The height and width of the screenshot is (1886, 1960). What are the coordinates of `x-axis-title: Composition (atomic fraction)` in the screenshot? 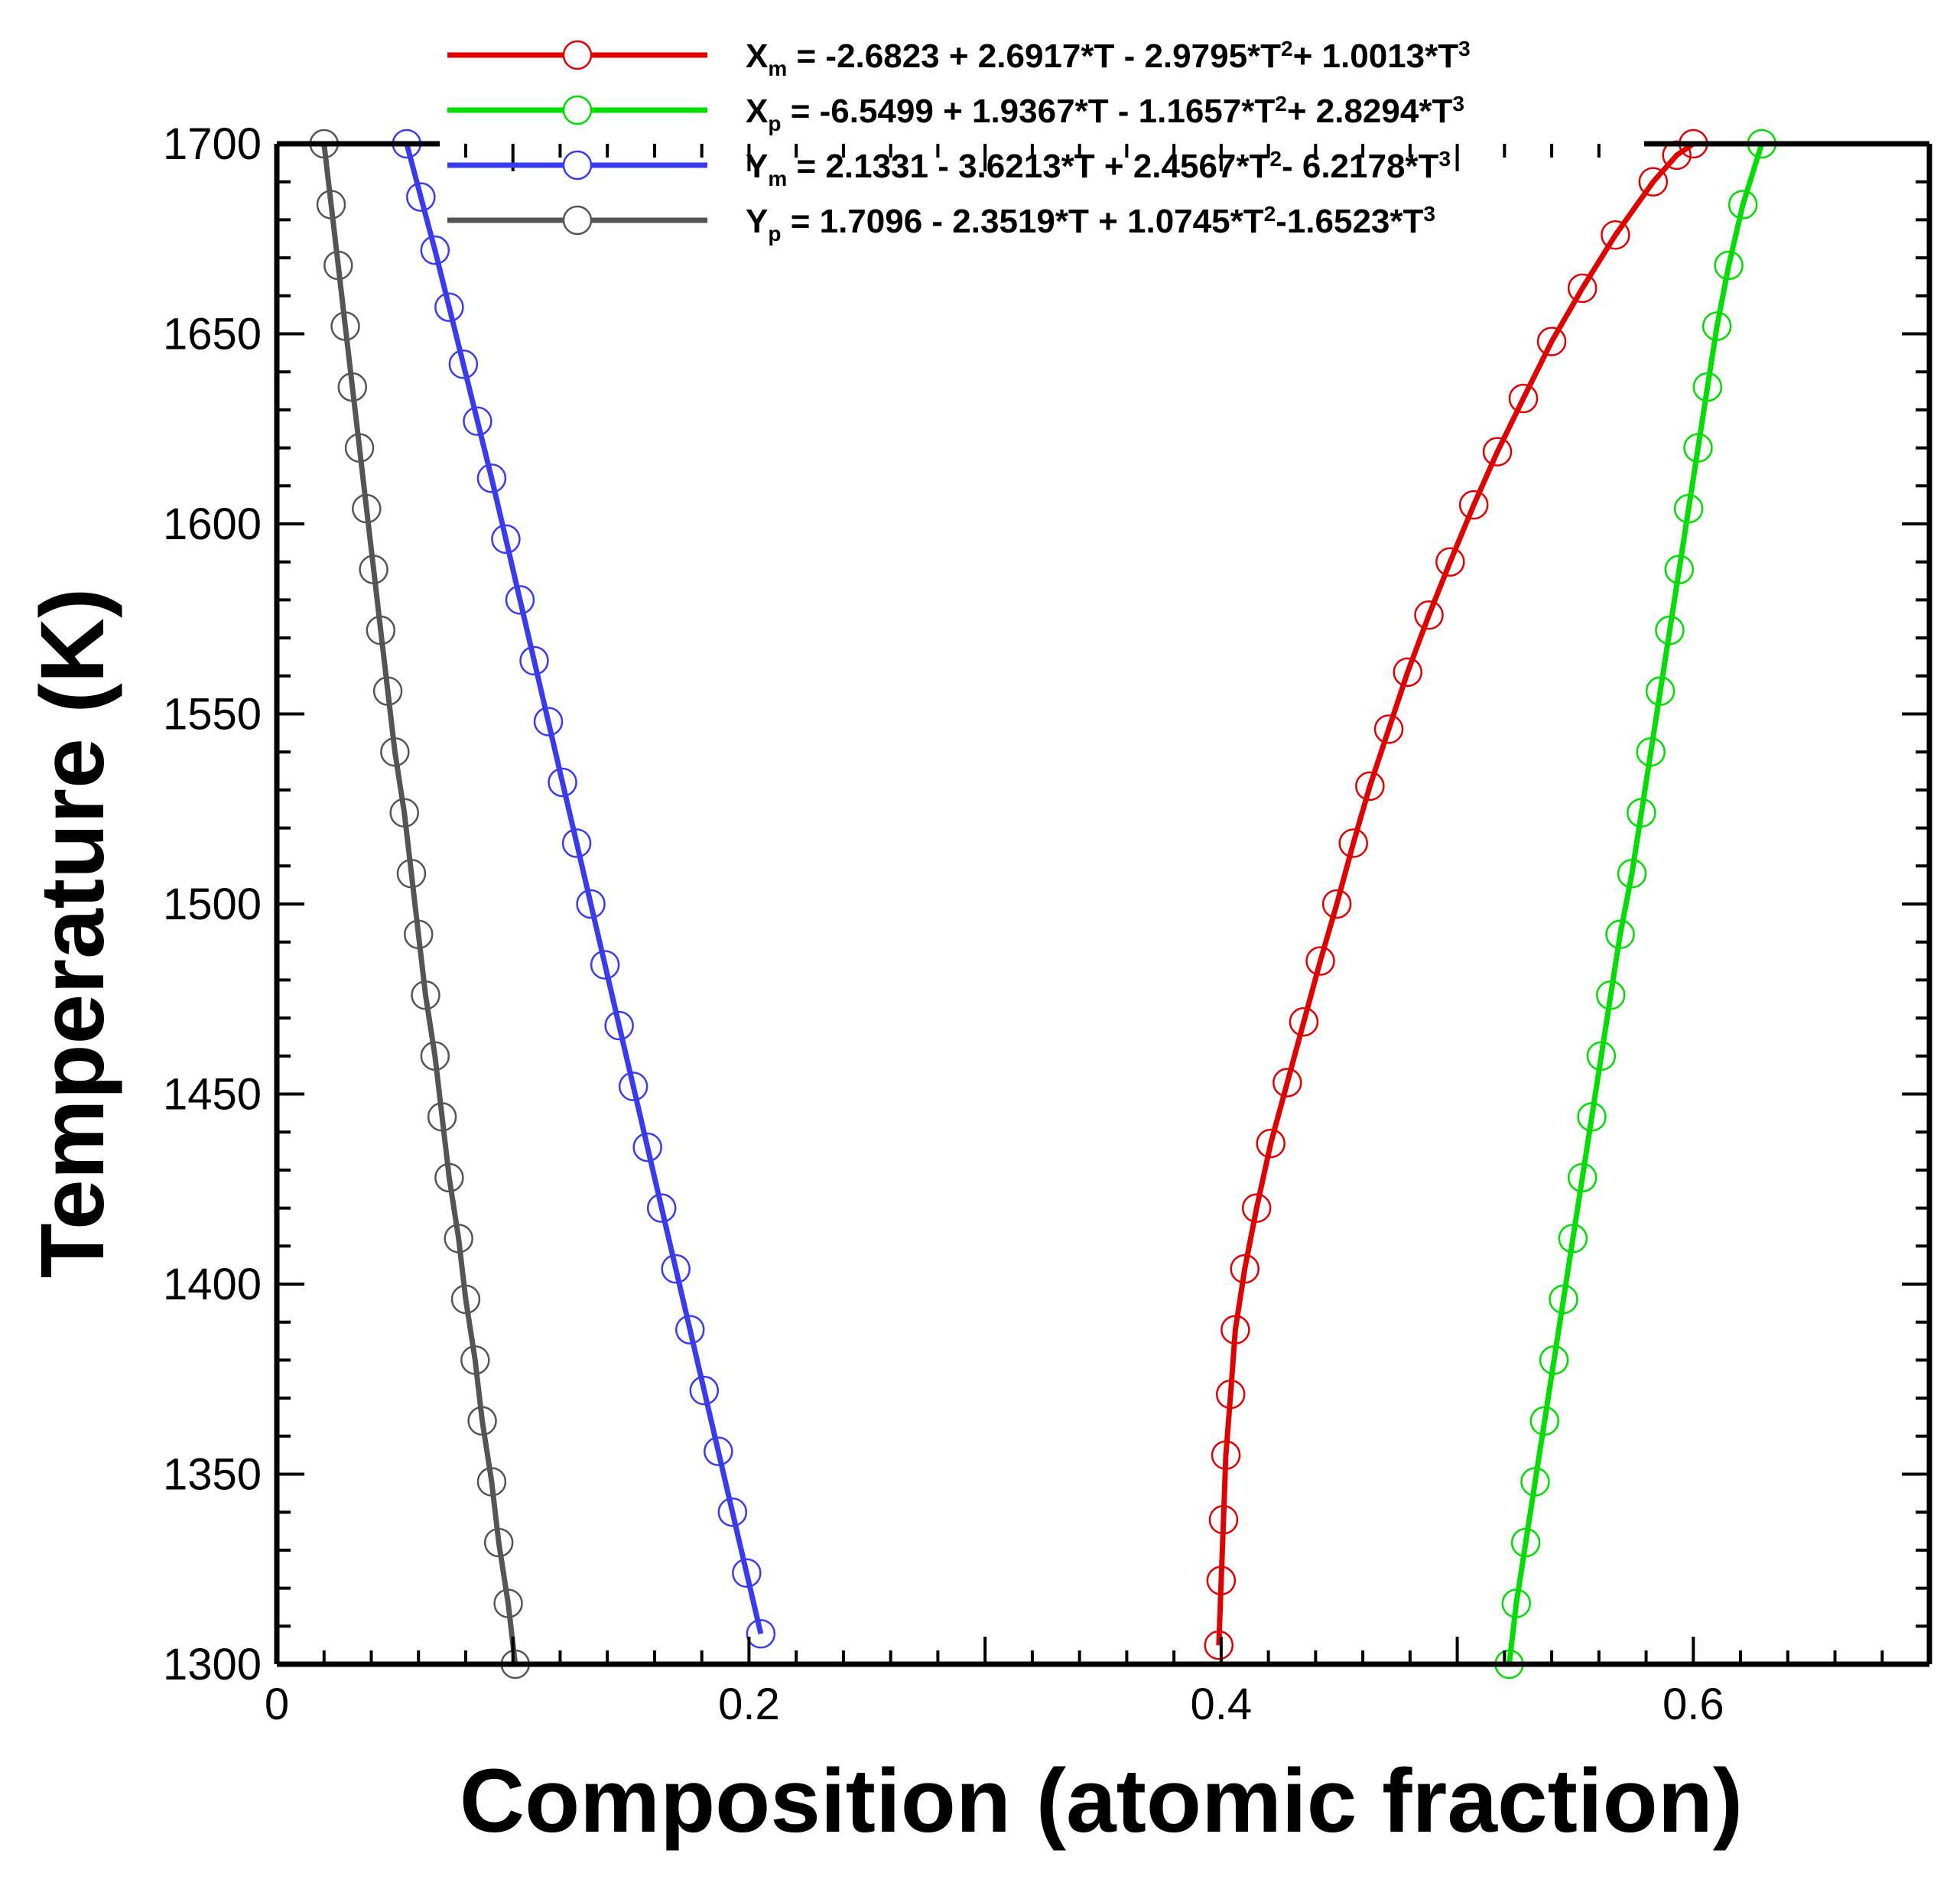 It's located at (1102, 1801).